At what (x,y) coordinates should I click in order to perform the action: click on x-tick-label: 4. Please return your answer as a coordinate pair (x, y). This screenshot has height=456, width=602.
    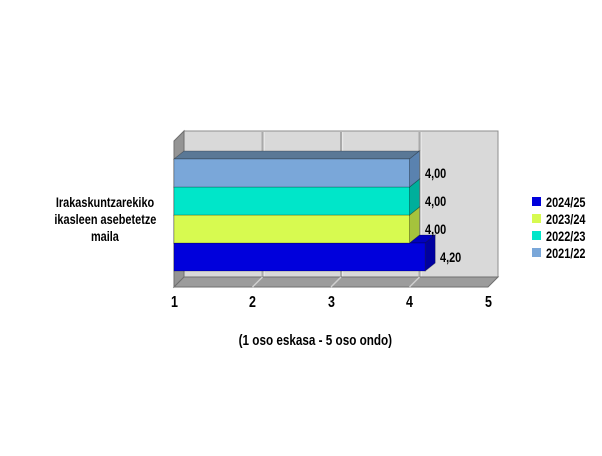
    Looking at the image, I should click on (410, 303).